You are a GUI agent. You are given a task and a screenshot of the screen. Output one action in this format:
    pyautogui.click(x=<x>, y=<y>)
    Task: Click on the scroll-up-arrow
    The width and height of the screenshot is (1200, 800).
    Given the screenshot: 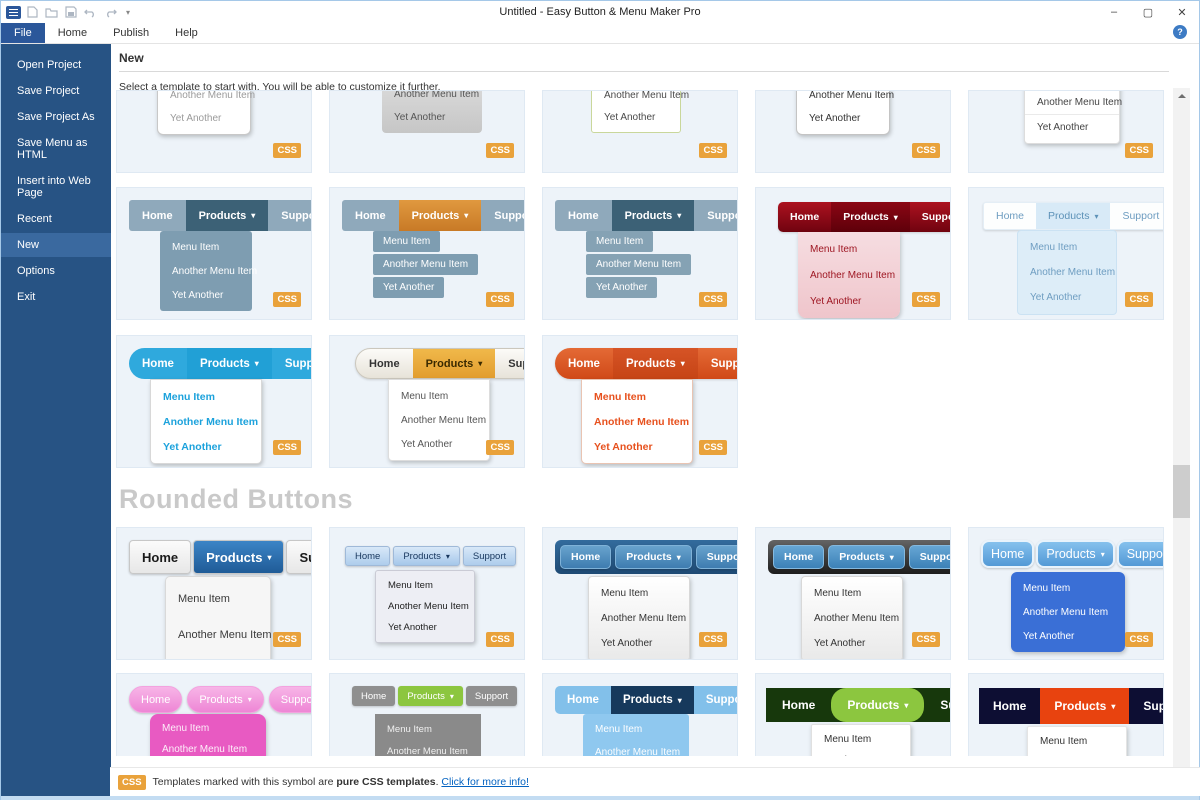 What is the action you would take?
    pyautogui.click(x=1181, y=95)
    